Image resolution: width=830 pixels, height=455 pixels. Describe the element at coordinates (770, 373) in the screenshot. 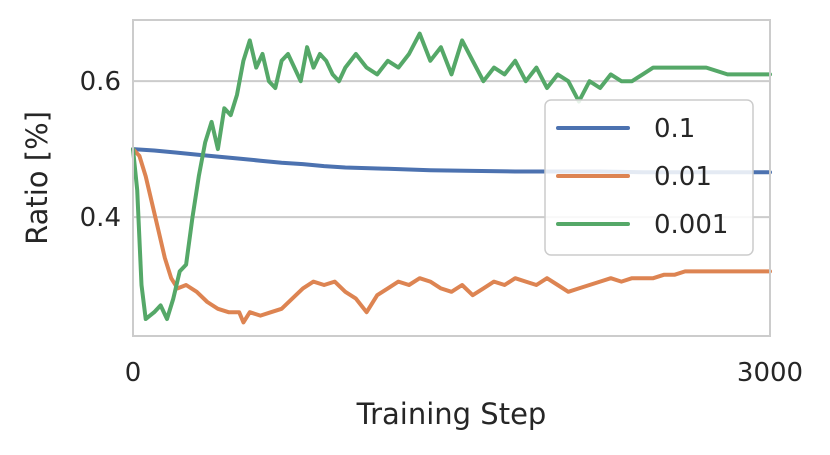

I see `x-tick-label: 3000` at that location.